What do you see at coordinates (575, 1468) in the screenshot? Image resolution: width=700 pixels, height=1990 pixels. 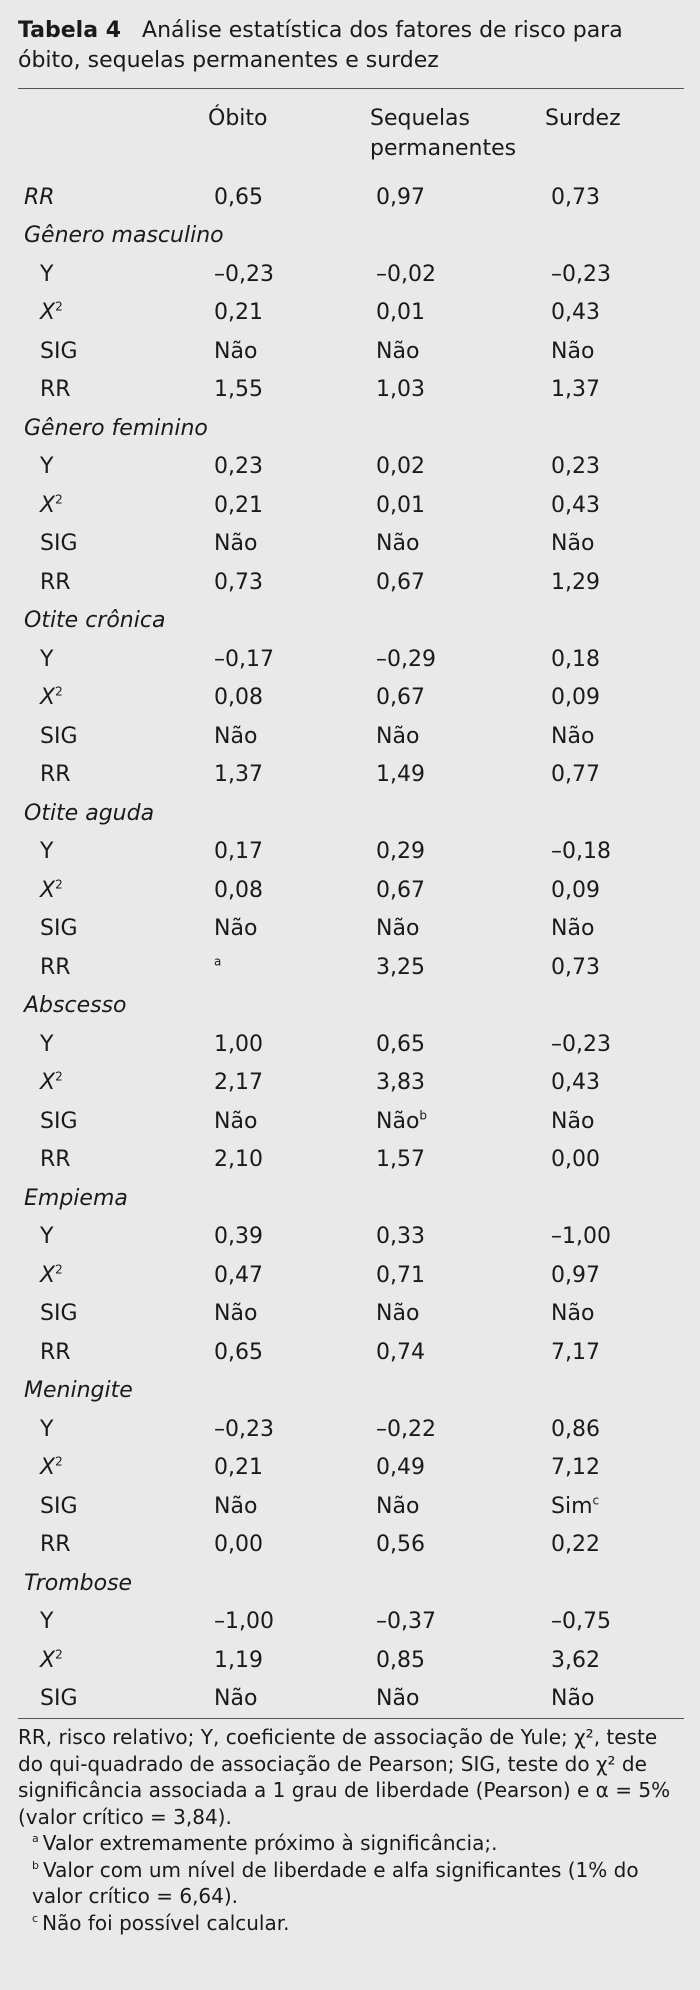 I see `table-cell: 7,12` at bounding box center [575, 1468].